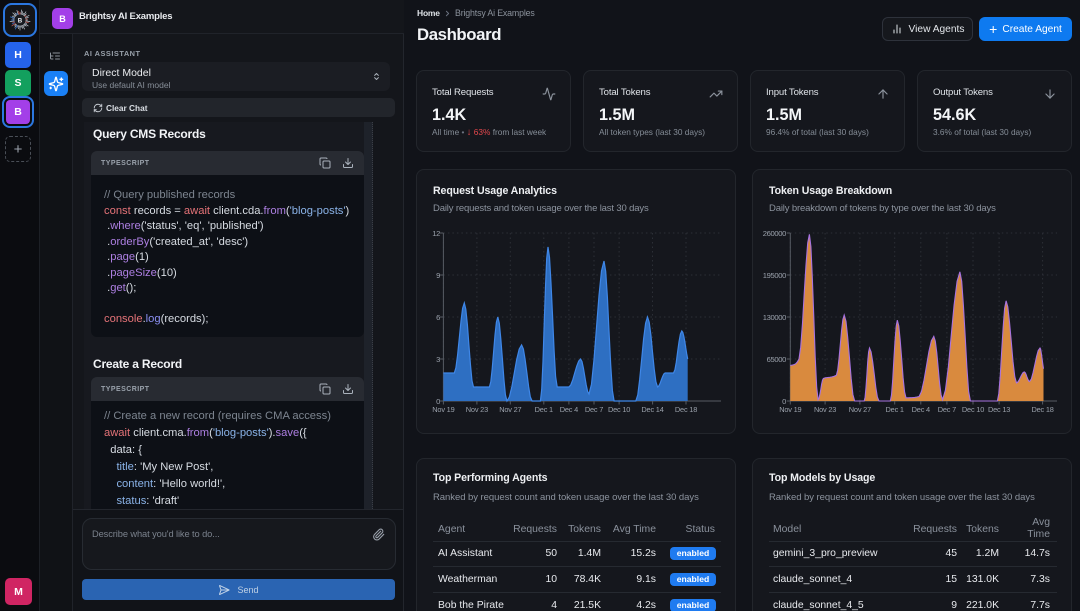  I want to click on svg-text: Dec 14, so click(652, 409).